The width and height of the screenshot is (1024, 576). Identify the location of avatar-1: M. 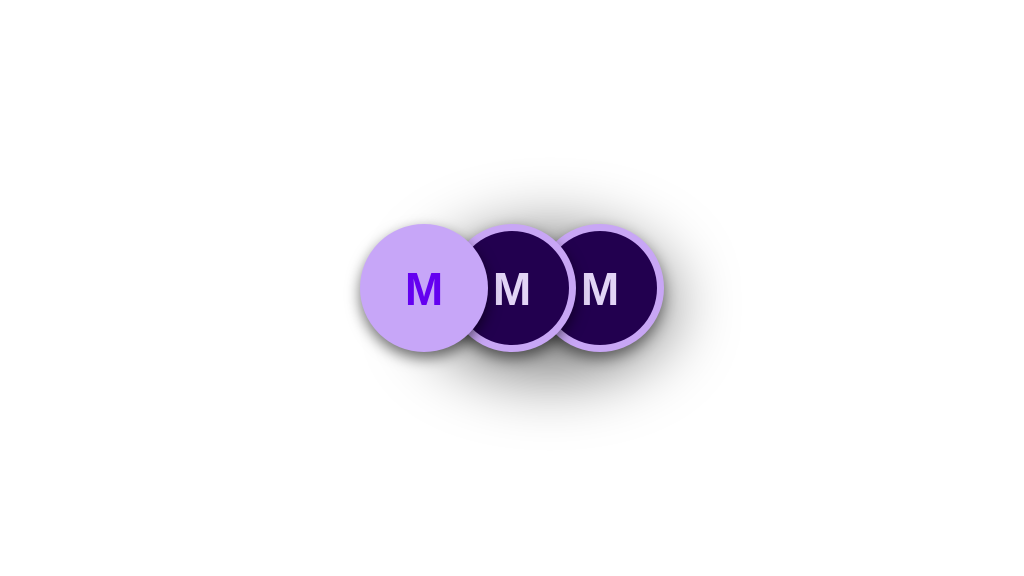
(424, 288).